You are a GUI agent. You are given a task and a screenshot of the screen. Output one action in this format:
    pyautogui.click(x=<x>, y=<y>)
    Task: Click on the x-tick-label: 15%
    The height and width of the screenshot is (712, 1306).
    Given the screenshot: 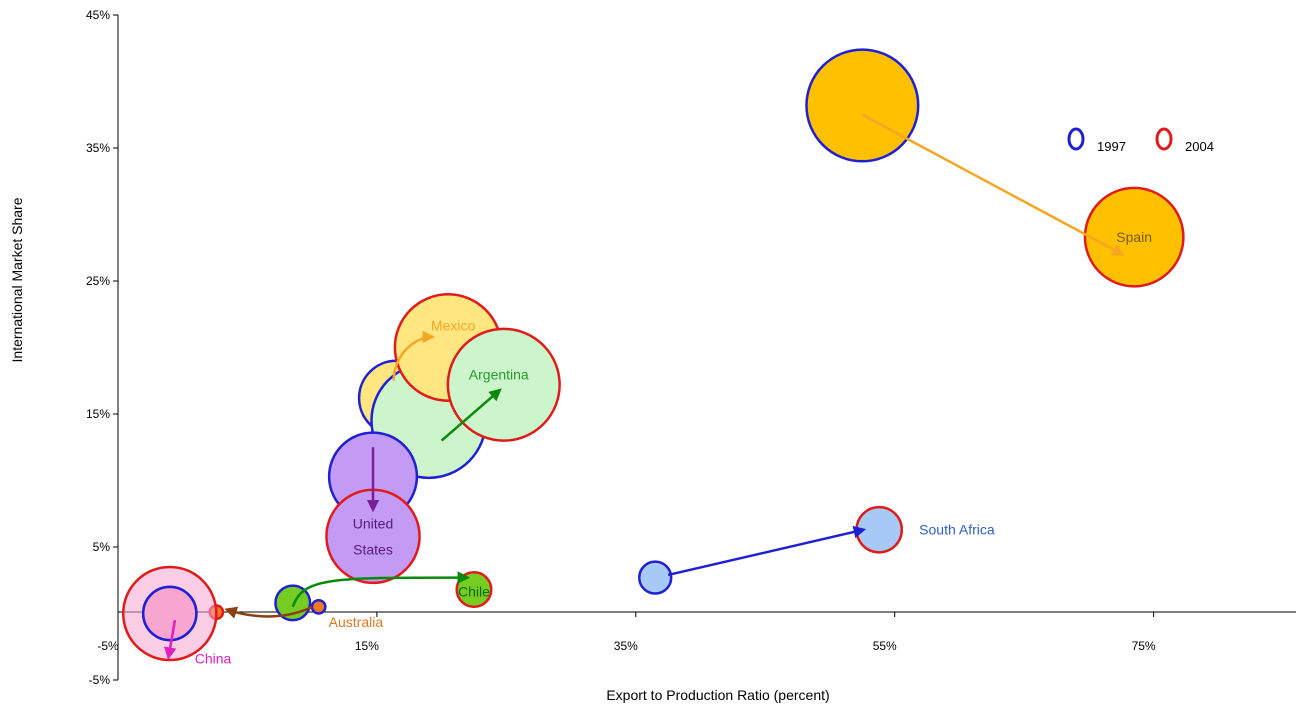 What is the action you would take?
    pyautogui.click(x=367, y=646)
    